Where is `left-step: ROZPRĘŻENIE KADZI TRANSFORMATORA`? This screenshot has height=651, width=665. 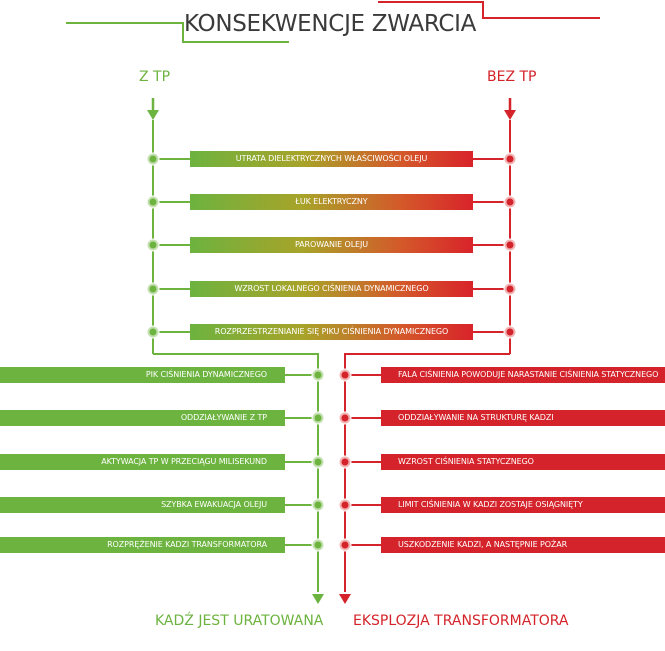 left-step: ROZPRĘŻENIE KADZI TRANSFORMATORA is located at coordinates (142, 545).